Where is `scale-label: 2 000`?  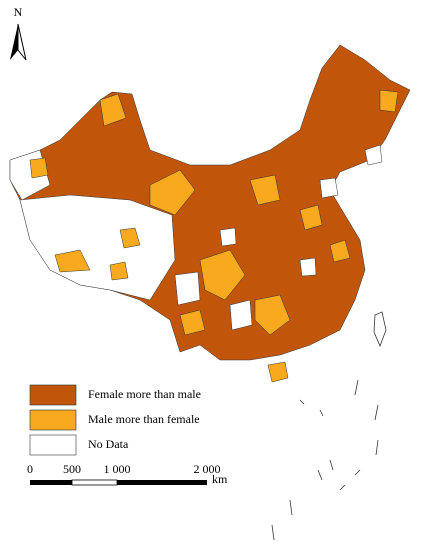 scale-label: 2 000 is located at coordinates (207, 469).